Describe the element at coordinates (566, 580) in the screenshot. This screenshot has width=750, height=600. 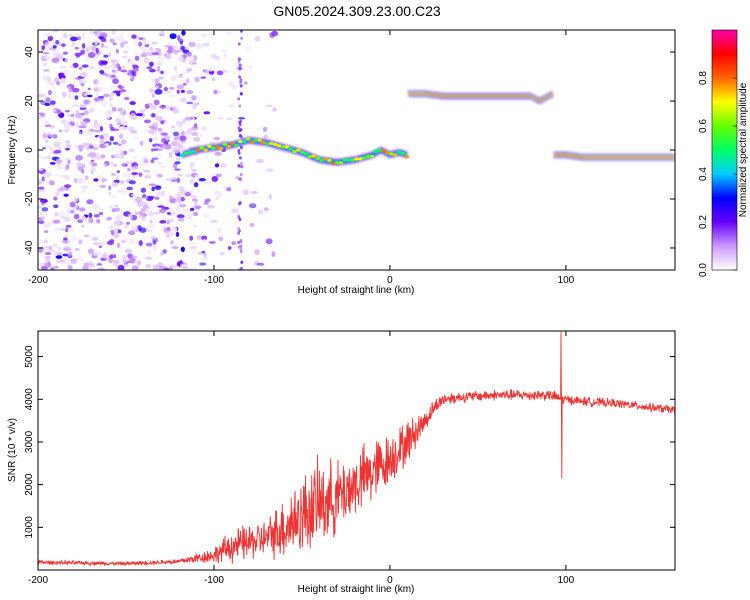
I see `x-tick-label: 100` at that location.